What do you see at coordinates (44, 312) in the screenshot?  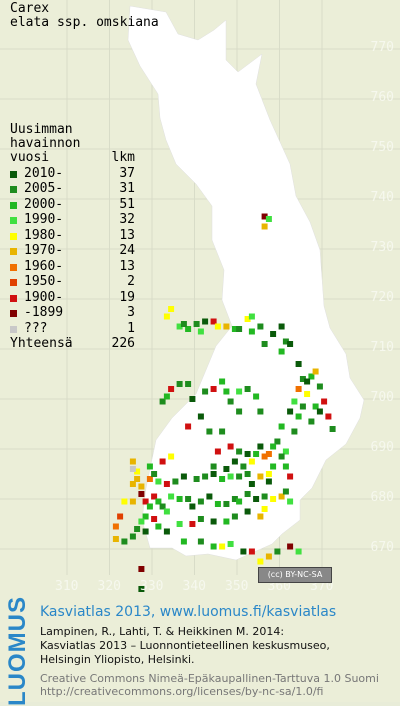 I see `legend-year-label: -1899` at bounding box center [44, 312].